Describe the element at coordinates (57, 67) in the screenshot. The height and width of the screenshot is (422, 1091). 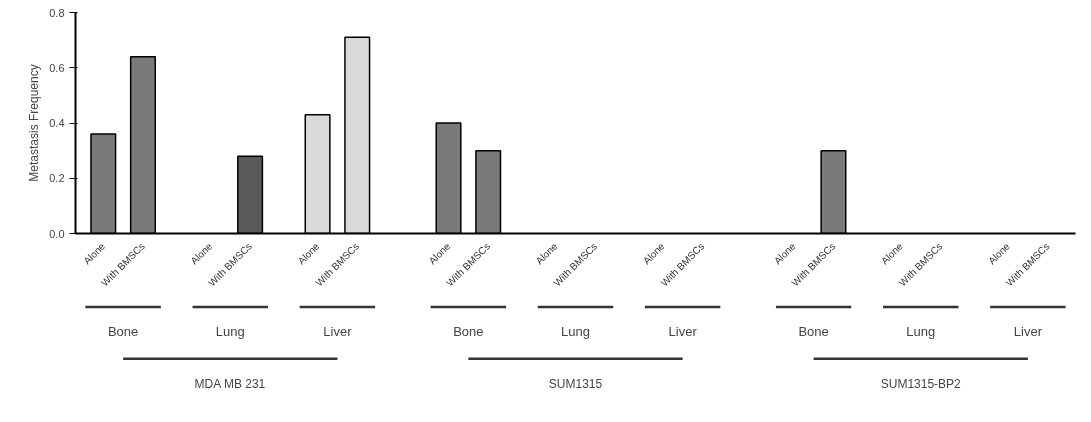
I see `y-tick-label: 0.6` at that location.